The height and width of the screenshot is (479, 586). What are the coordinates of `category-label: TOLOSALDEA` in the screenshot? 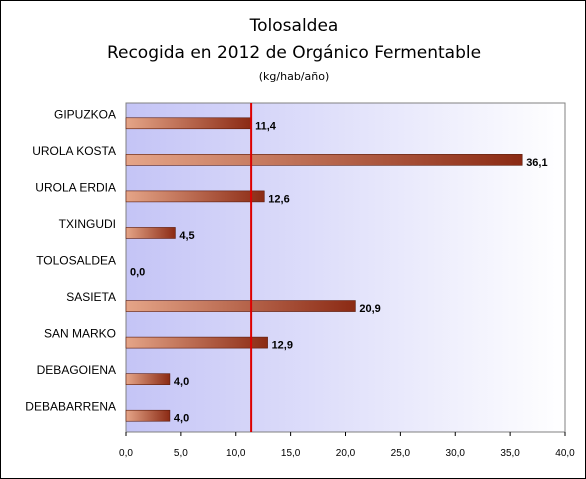 It's located at (76, 261).